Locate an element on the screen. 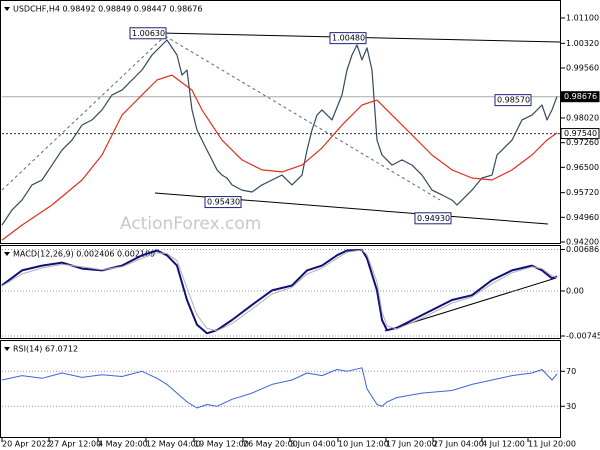 The height and width of the screenshot is (450, 600). y-tick-label: 1.00320 is located at coordinates (582, 43).